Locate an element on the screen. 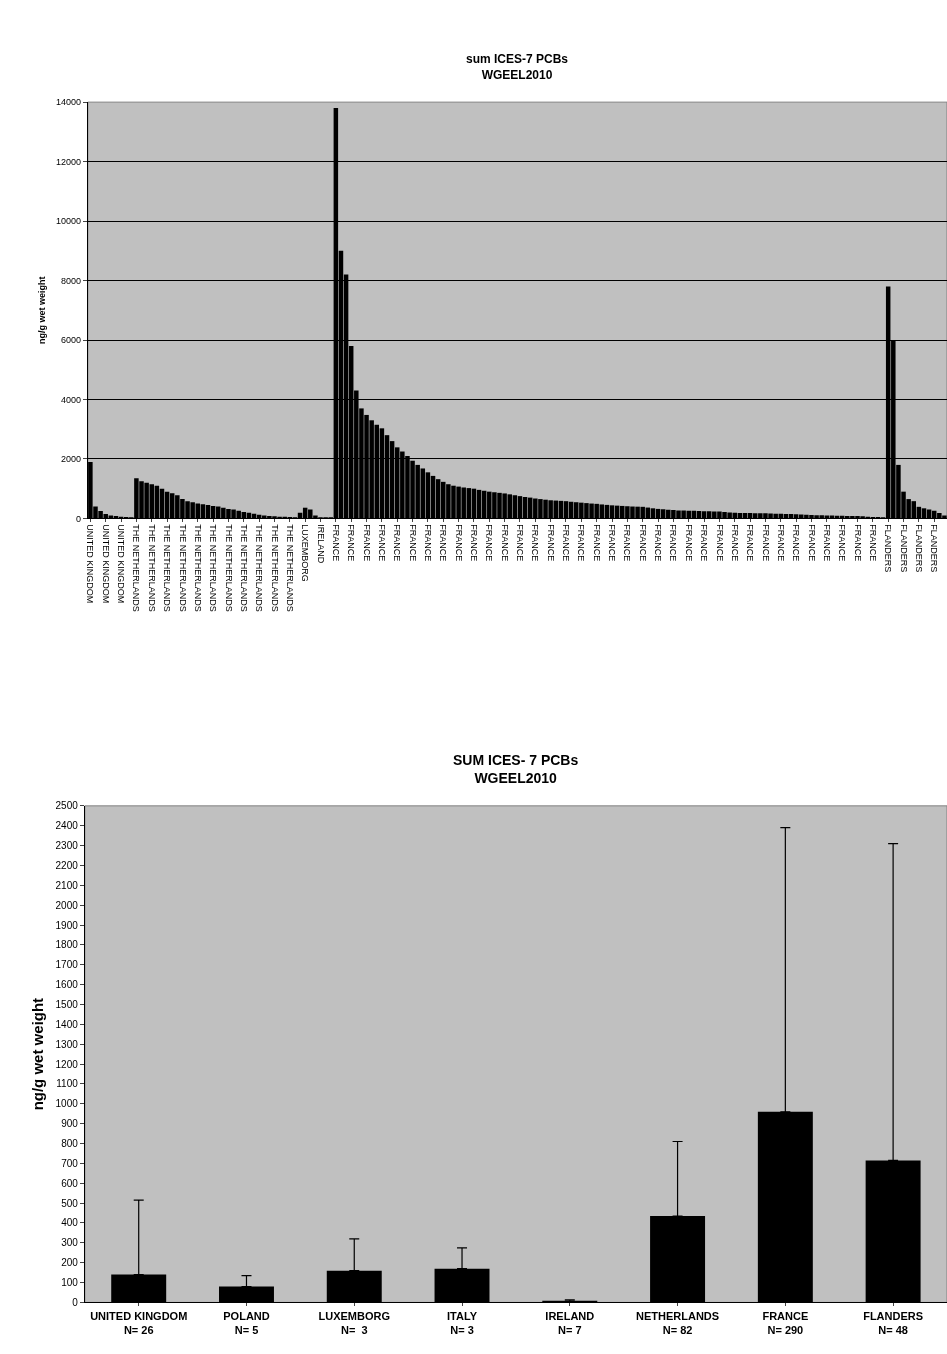 This screenshot has width=947, height=1354. y-tick-label: 200 is located at coordinates (70, 1263).